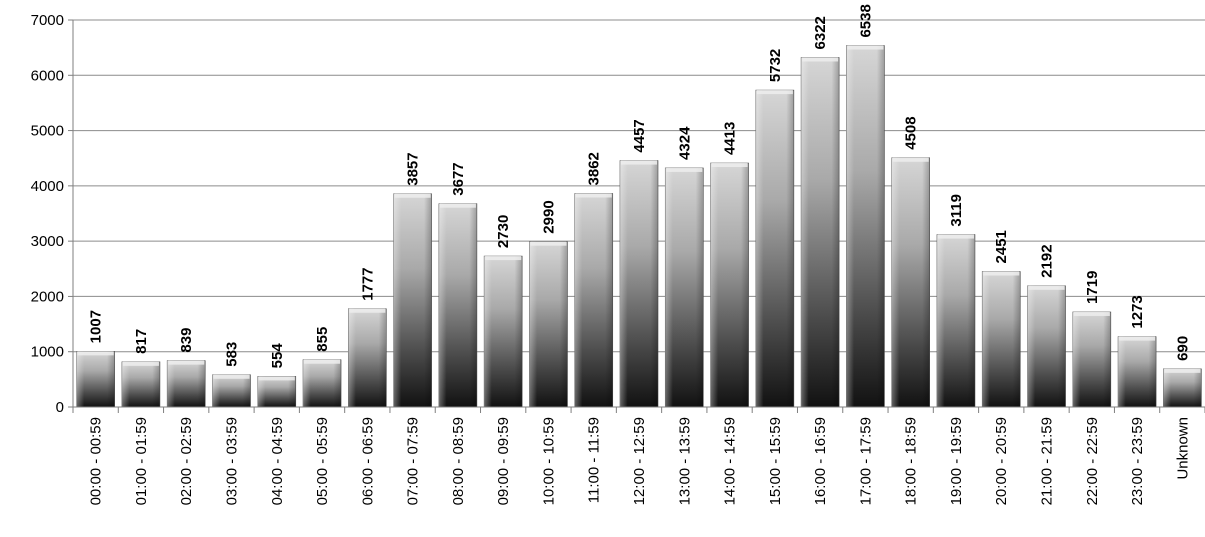  What do you see at coordinates (60, 407) in the screenshot?
I see `y-tick-label: 0` at bounding box center [60, 407].